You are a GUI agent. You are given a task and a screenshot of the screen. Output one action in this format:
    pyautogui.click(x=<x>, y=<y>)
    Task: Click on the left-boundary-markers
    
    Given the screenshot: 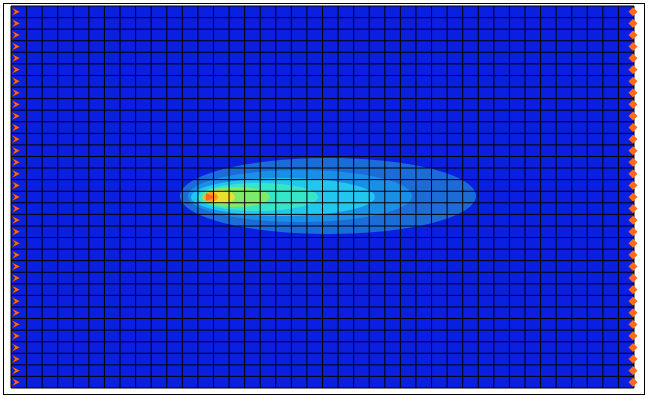 What is the action you would take?
    pyautogui.click(x=16, y=197)
    